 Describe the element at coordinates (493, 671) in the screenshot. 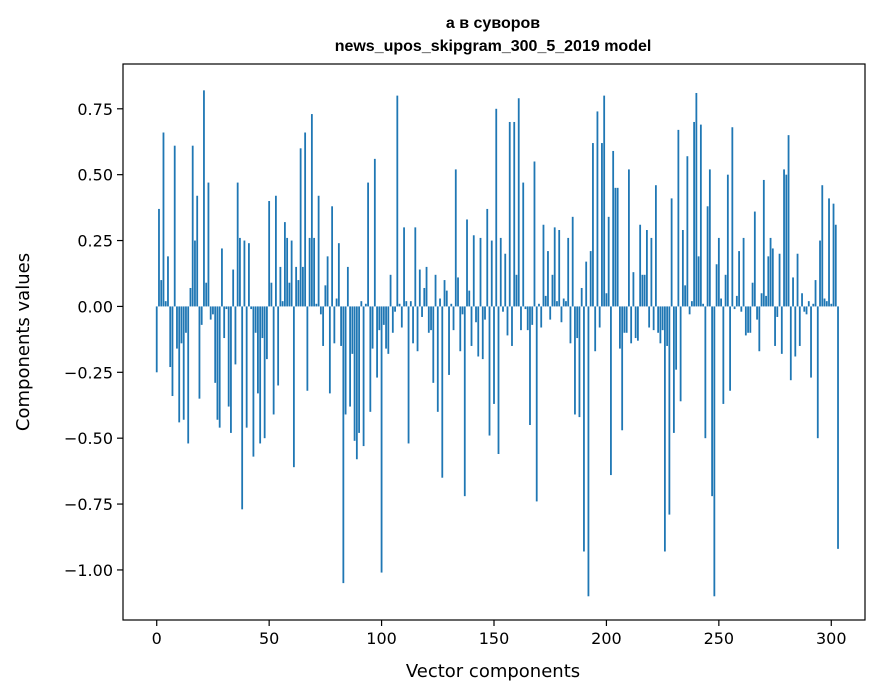

I see `x-axis-label: Vector components` at that location.